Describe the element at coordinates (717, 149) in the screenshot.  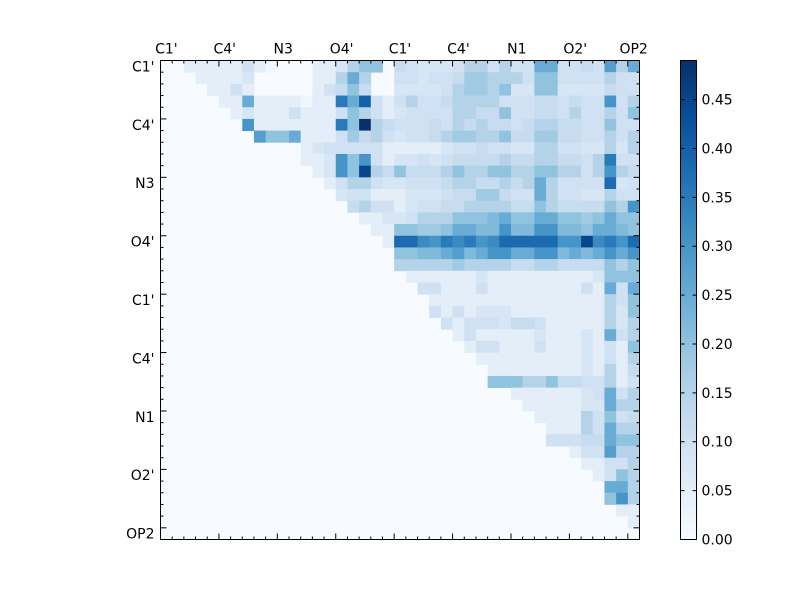
I see `colorbar-tick-label: 0.40` at that location.